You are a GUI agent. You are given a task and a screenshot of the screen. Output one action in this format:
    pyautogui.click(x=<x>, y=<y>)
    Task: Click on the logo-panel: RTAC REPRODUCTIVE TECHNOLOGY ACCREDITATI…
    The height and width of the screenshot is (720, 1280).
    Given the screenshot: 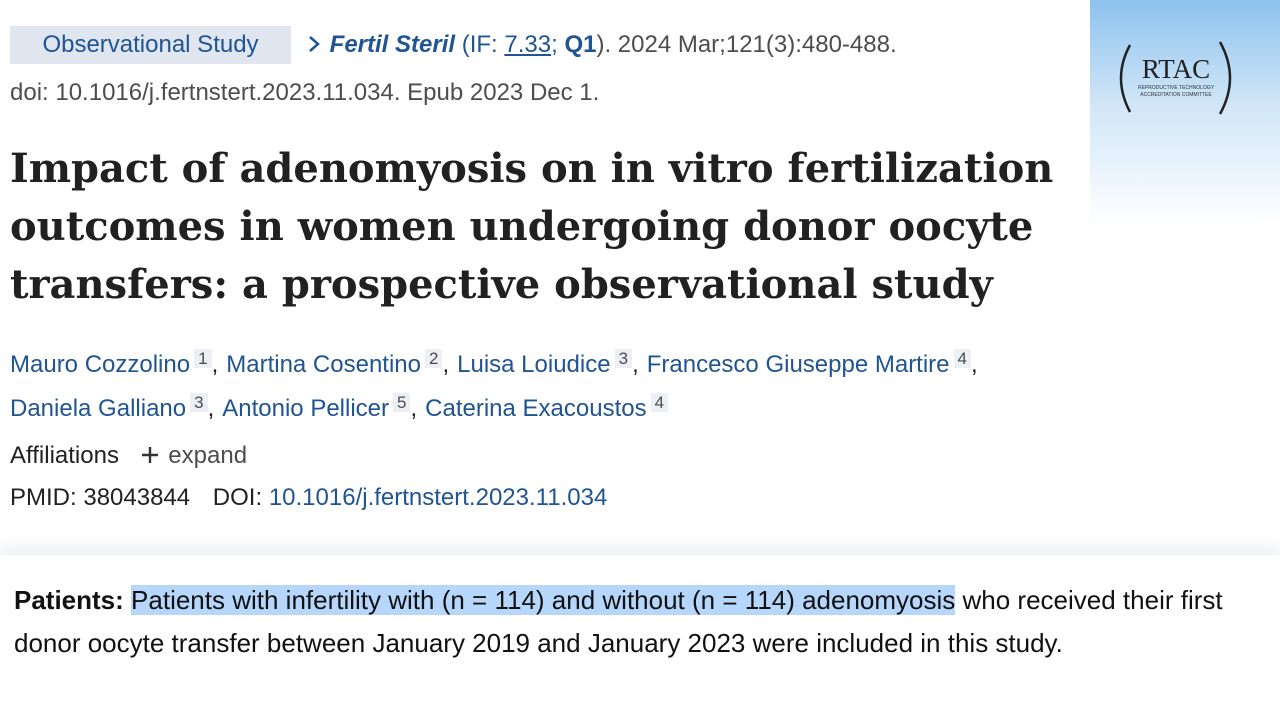 What is the action you would take?
    pyautogui.click(x=1185, y=112)
    